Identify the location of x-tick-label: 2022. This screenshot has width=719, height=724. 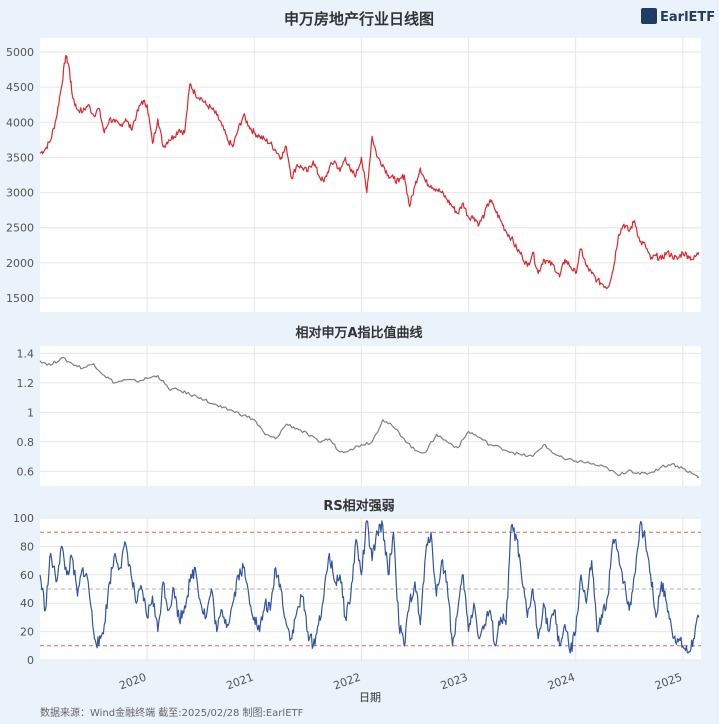
(347, 682).